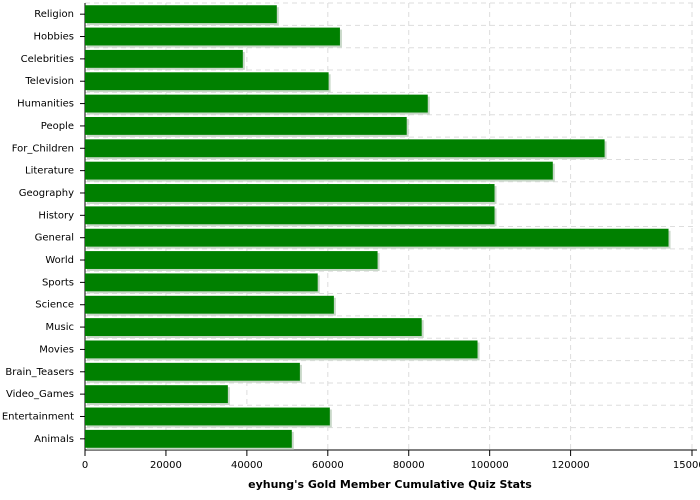  Describe the element at coordinates (490, 465) in the screenshot. I see `x-tick-label: 100000` at that location.